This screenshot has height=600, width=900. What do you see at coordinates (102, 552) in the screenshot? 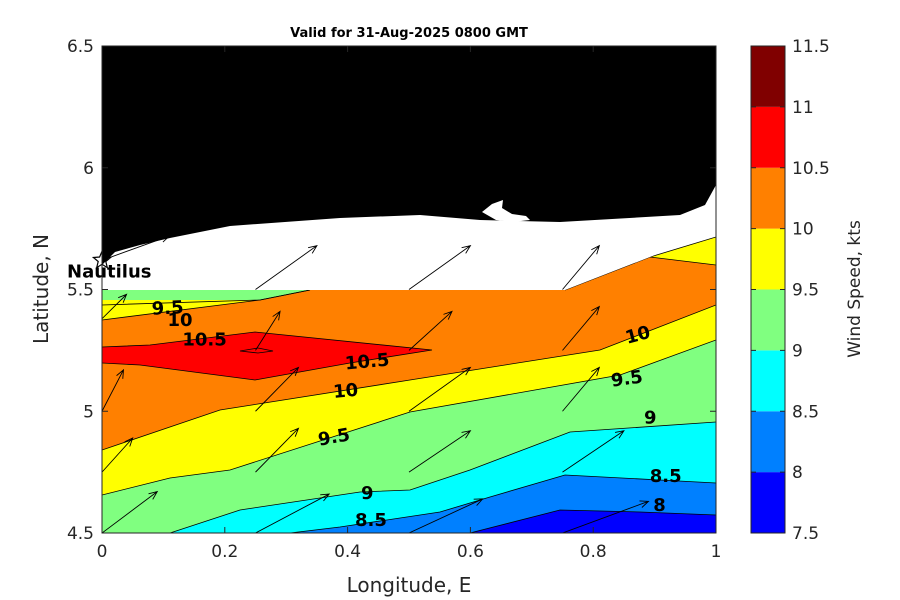
I see `x-tick-label: 0` at bounding box center [102, 552].